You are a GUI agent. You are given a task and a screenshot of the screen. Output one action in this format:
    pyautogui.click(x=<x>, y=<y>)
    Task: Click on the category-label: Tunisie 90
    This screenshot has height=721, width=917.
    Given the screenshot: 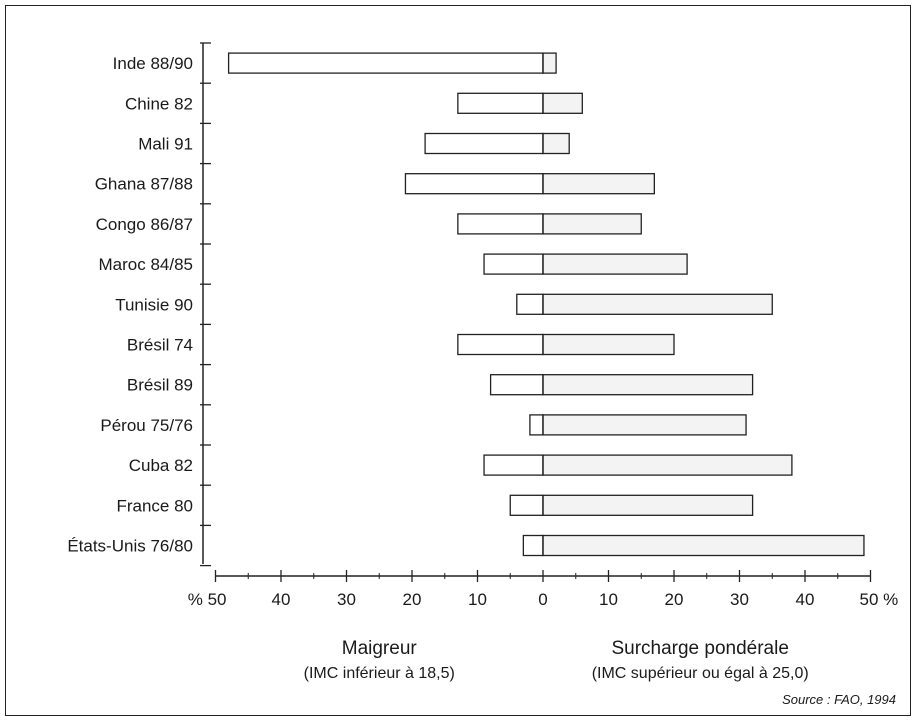 What is the action you would take?
    pyautogui.click(x=154, y=304)
    